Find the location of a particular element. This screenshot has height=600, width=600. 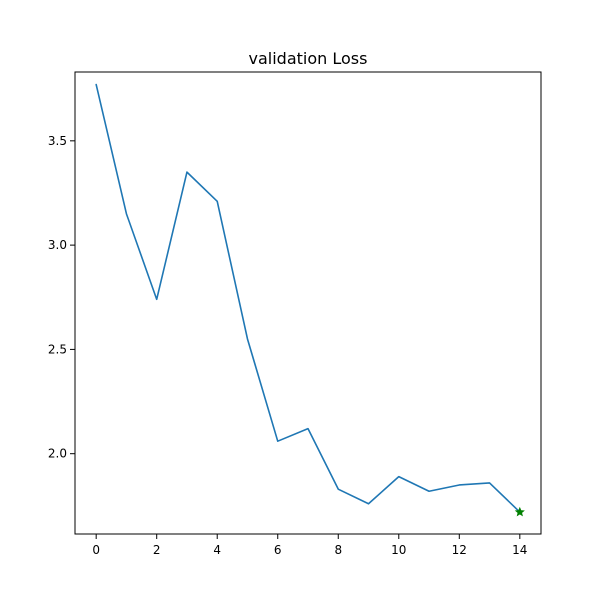

x-tick-label-12: 12 is located at coordinates (459, 550).